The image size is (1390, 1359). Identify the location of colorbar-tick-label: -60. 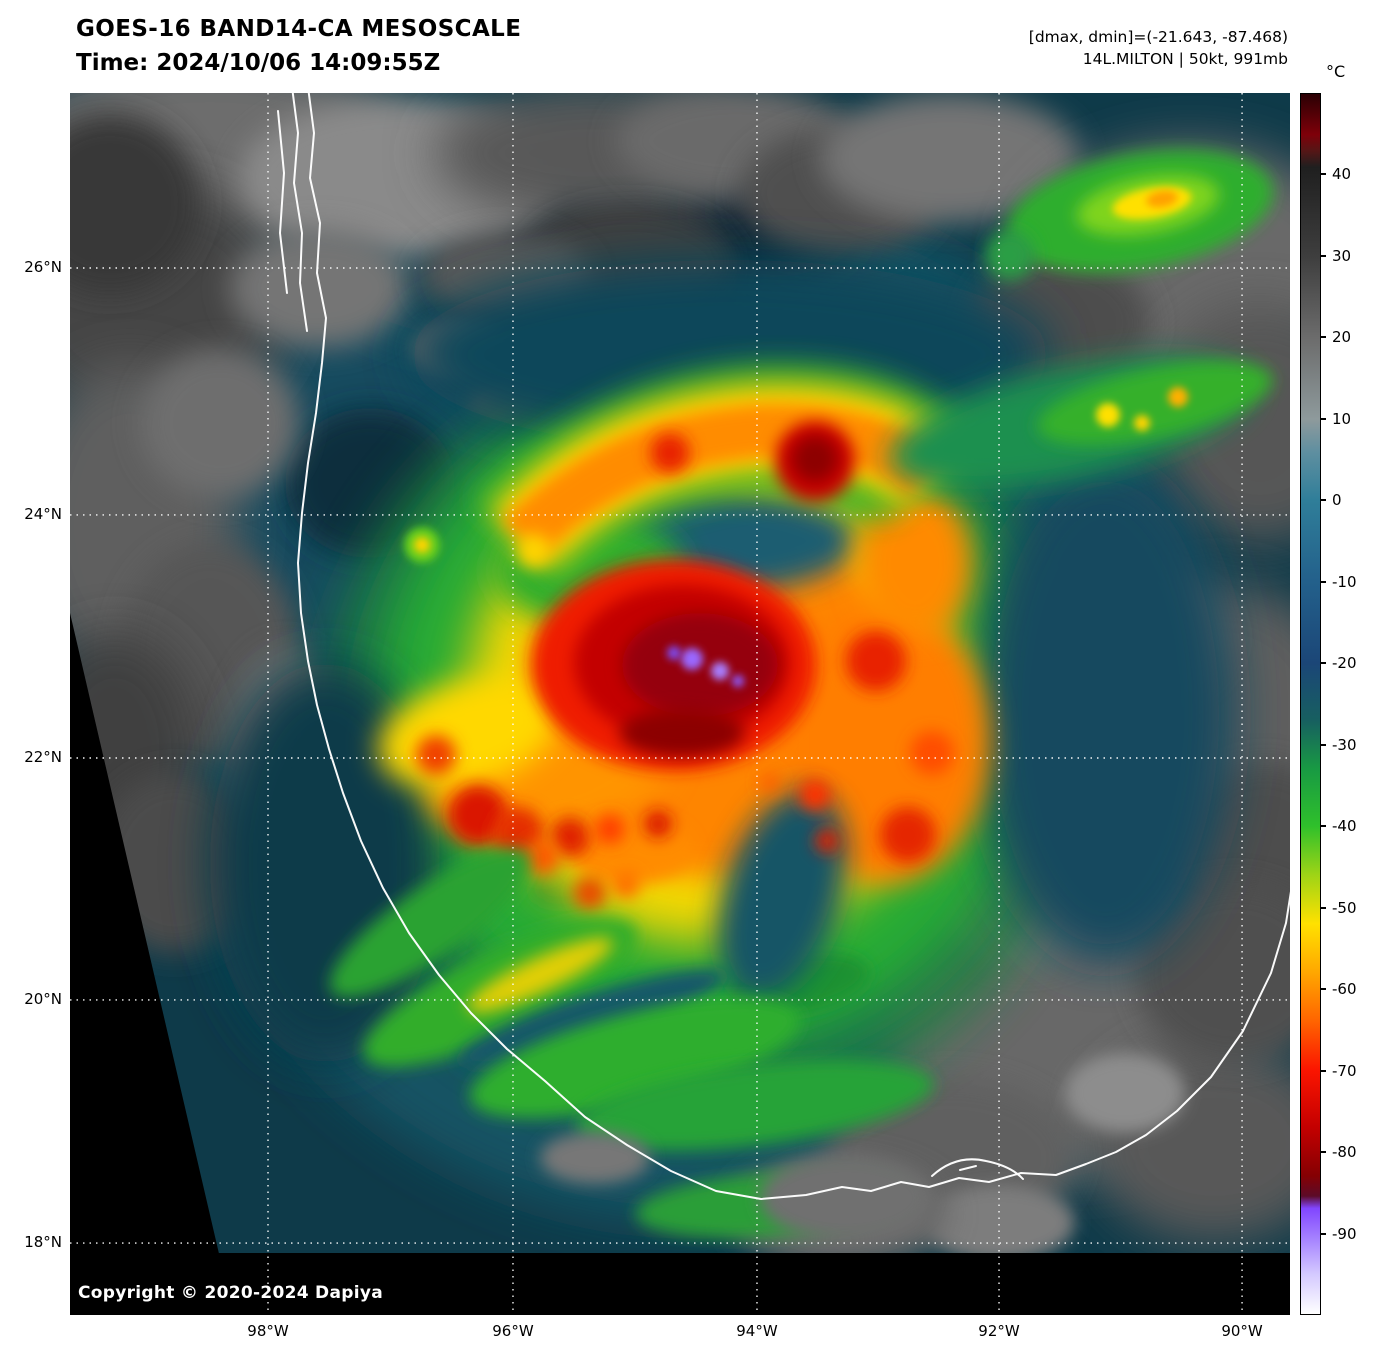
(1344, 989).